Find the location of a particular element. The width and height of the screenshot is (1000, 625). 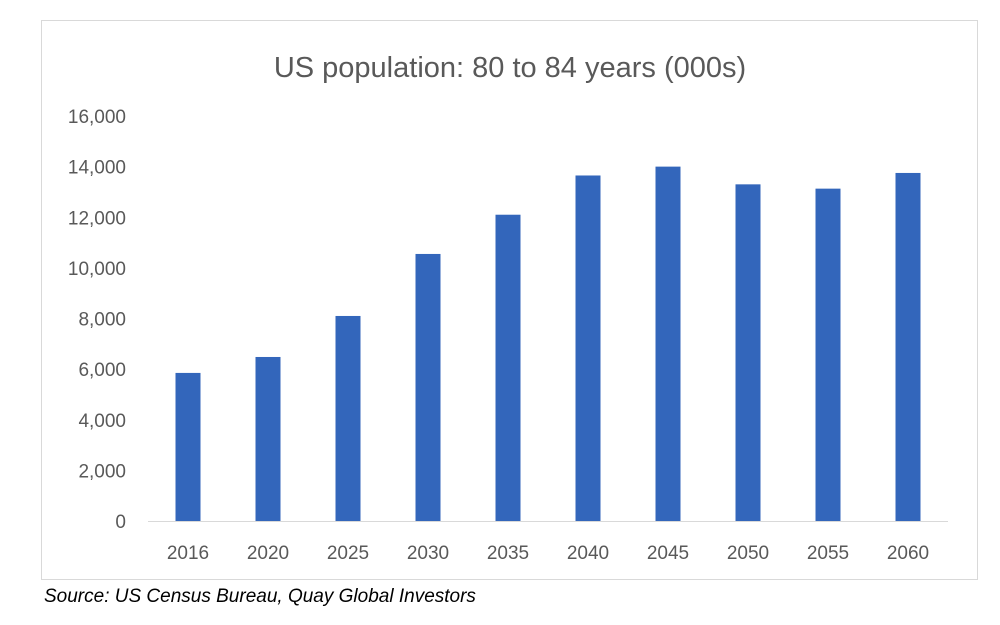

y-tick-label: 12,000 is located at coordinates (97, 218).